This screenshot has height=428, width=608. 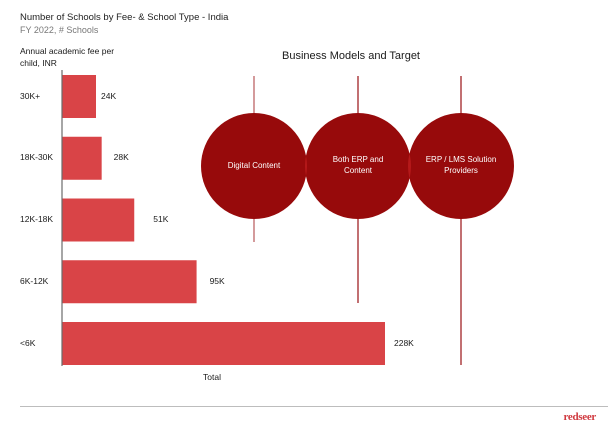 I want to click on redseer-logo: redseer, so click(x=579, y=417).